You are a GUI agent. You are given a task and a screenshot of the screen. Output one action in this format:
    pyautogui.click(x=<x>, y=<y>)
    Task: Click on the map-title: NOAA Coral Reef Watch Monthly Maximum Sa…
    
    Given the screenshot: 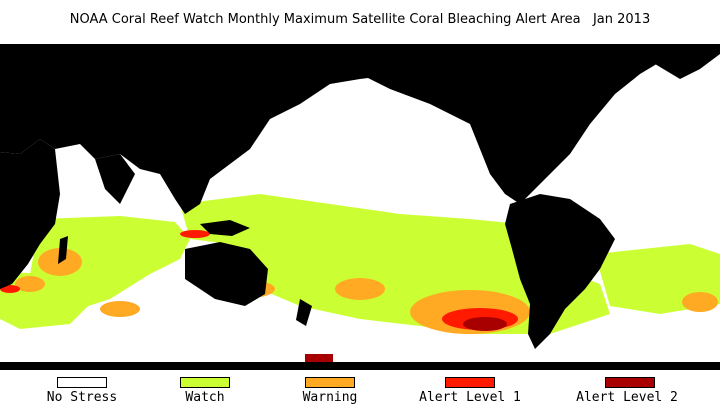 What is the action you would take?
    pyautogui.click(x=360, y=19)
    